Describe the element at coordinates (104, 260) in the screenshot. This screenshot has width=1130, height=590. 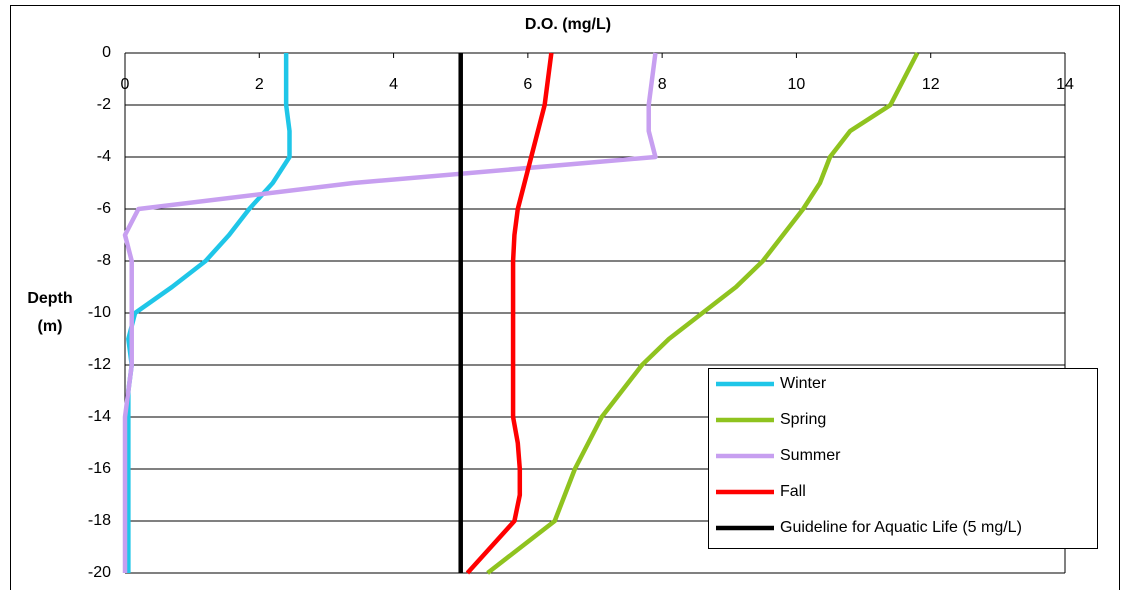
I see `y-tick-label: -8` at that location.